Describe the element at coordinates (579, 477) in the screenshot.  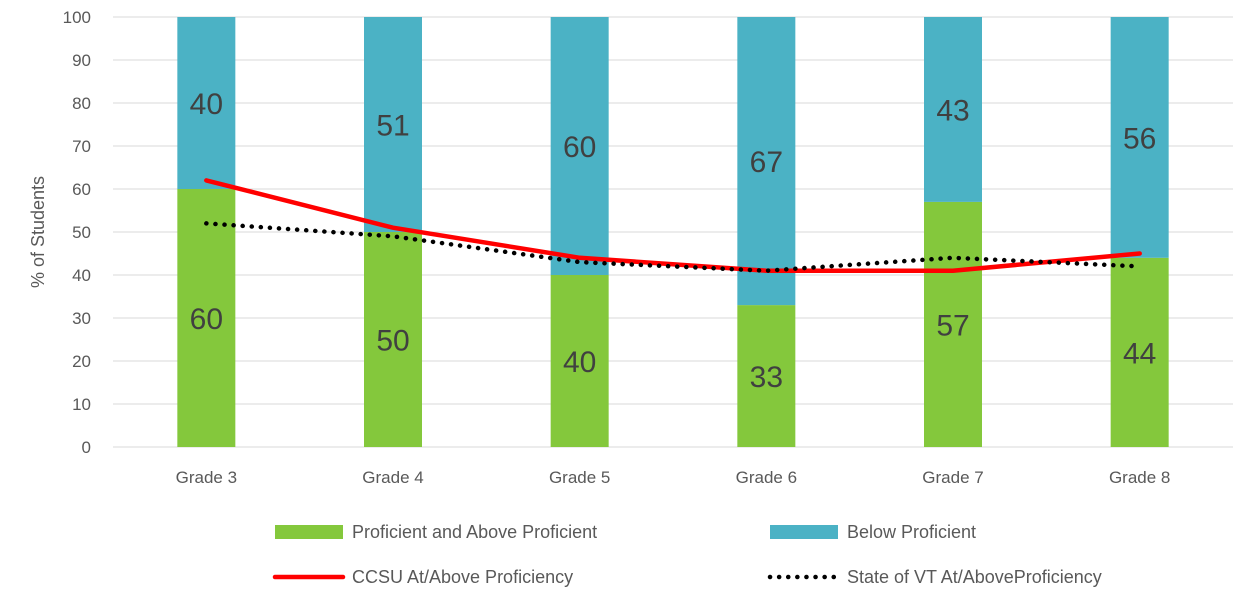
I see `x-tick-label: Grade 5` at that location.